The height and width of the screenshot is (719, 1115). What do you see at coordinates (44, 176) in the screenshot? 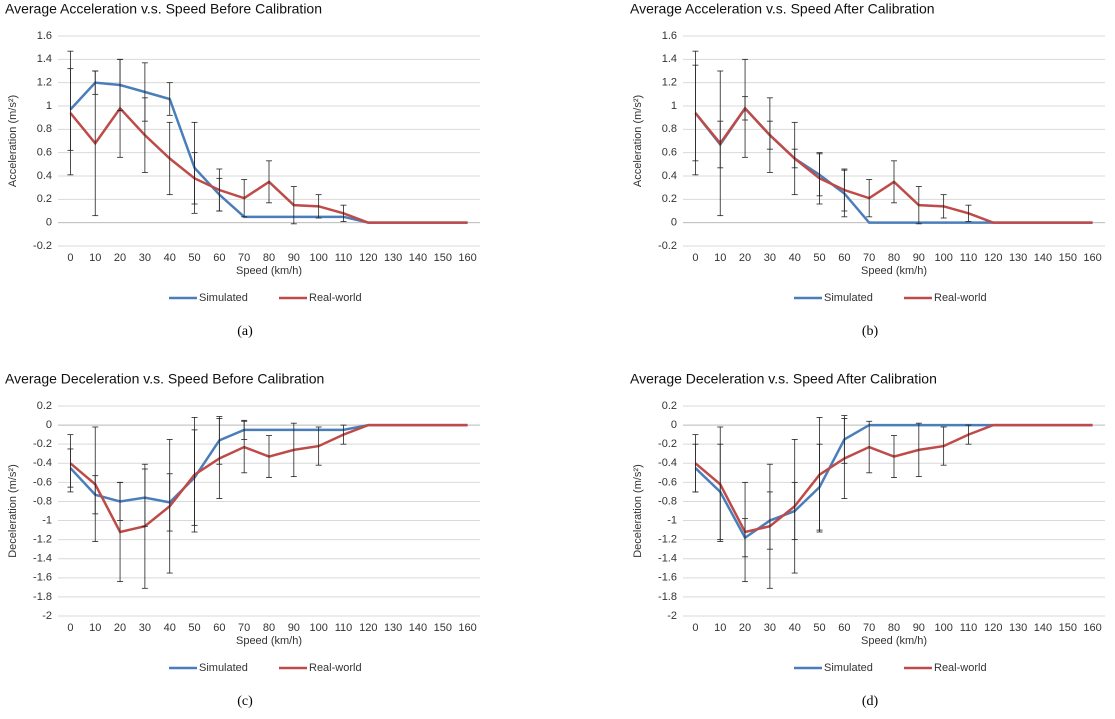
I see `y-tick-label: 0.4` at bounding box center [44, 176].